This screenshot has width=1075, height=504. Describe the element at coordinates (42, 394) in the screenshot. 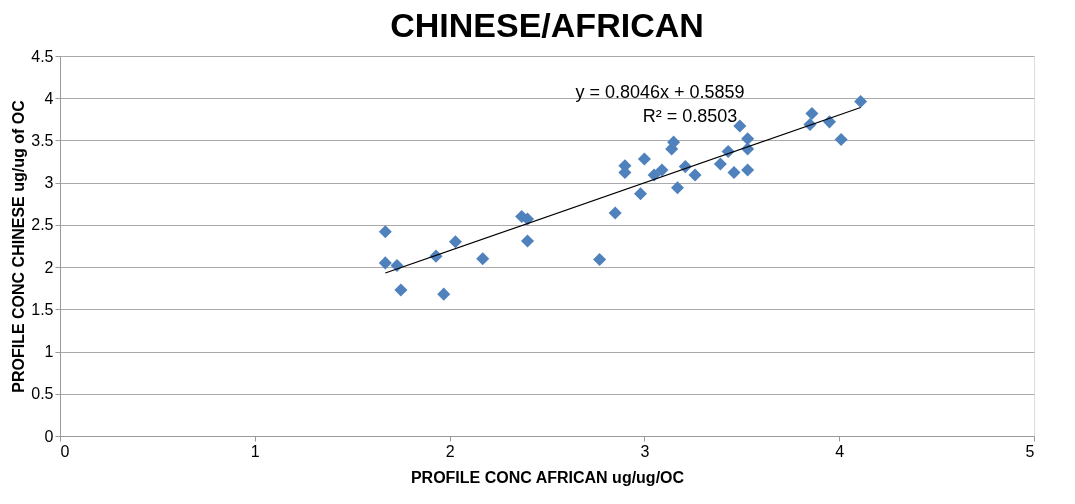

I see `y-tick-label: 0.5` at that location.